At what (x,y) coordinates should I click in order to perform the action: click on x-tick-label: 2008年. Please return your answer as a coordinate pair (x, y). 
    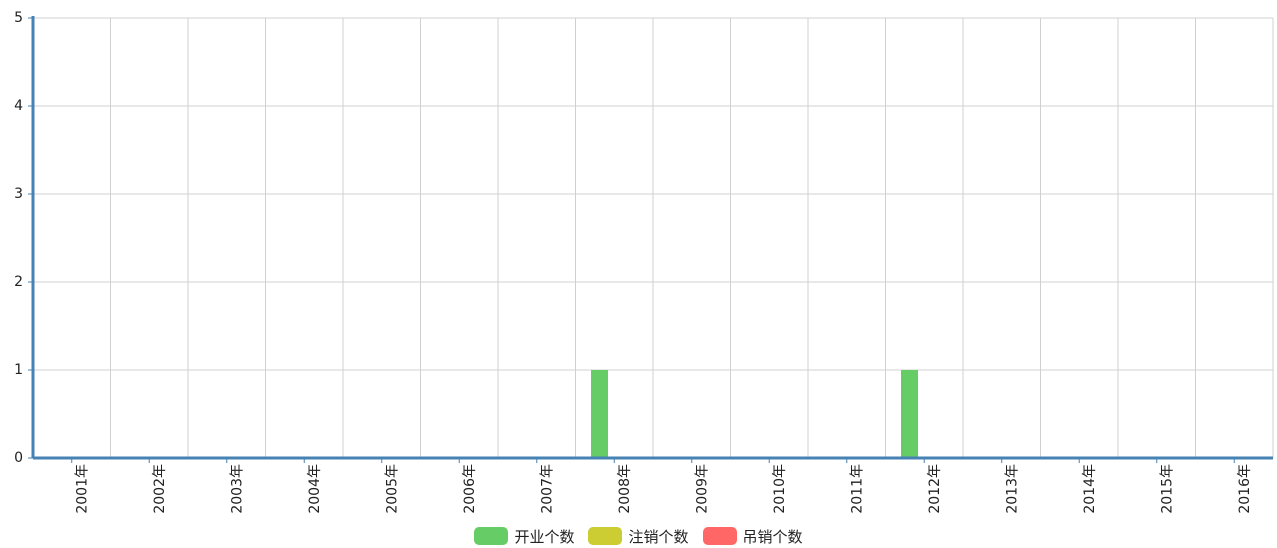
    Looking at the image, I should click on (625, 489).